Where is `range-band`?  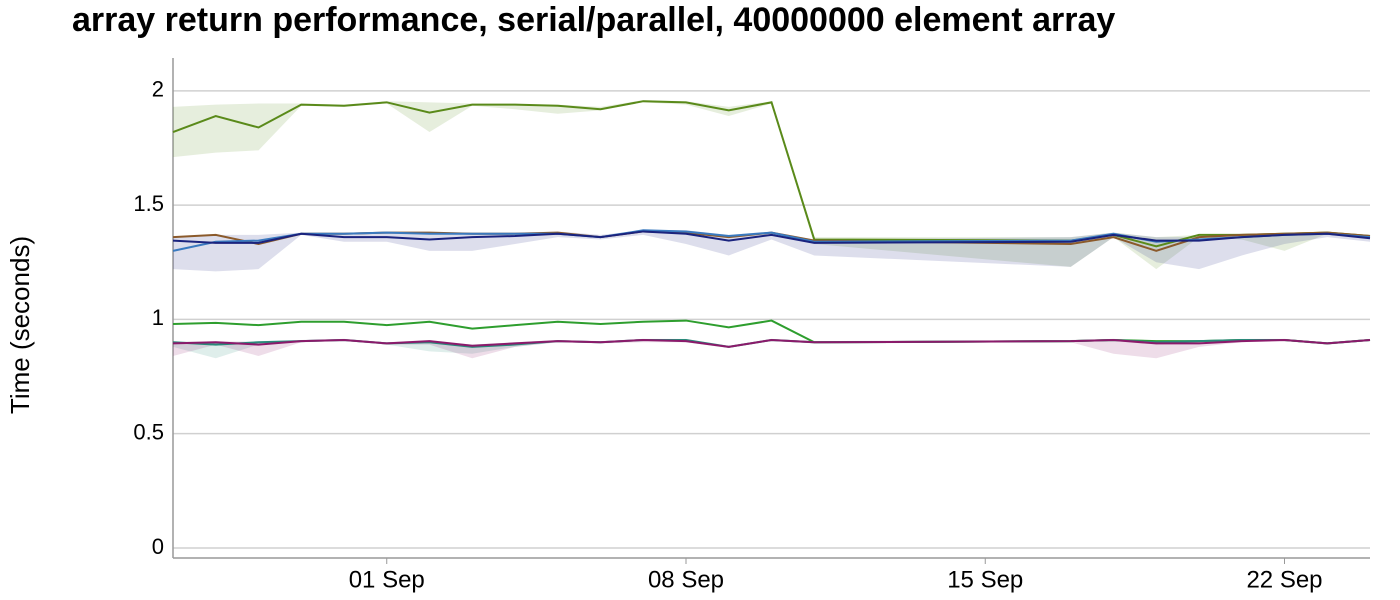 range-band is located at coordinates (771, 348).